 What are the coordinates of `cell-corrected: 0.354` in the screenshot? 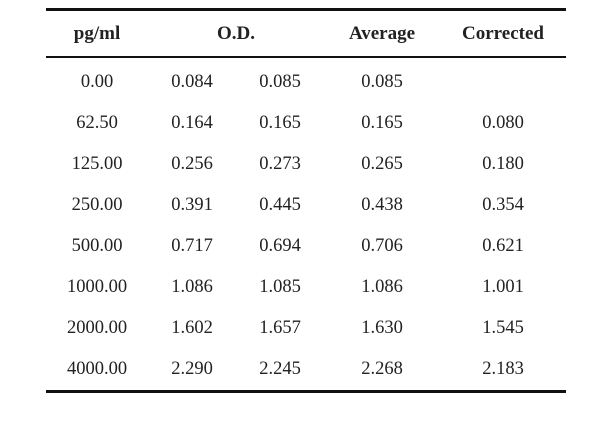 It's located at (503, 205).